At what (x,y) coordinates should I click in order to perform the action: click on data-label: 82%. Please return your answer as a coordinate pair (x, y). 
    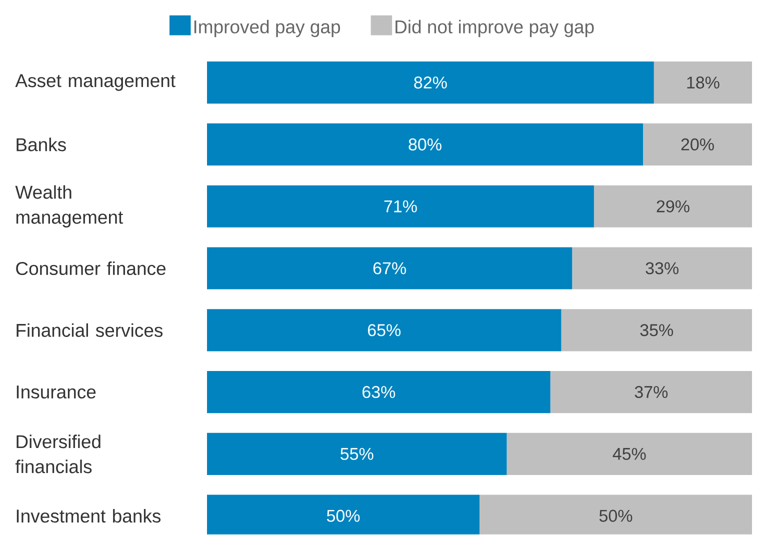
    Looking at the image, I should click on (430, 82).